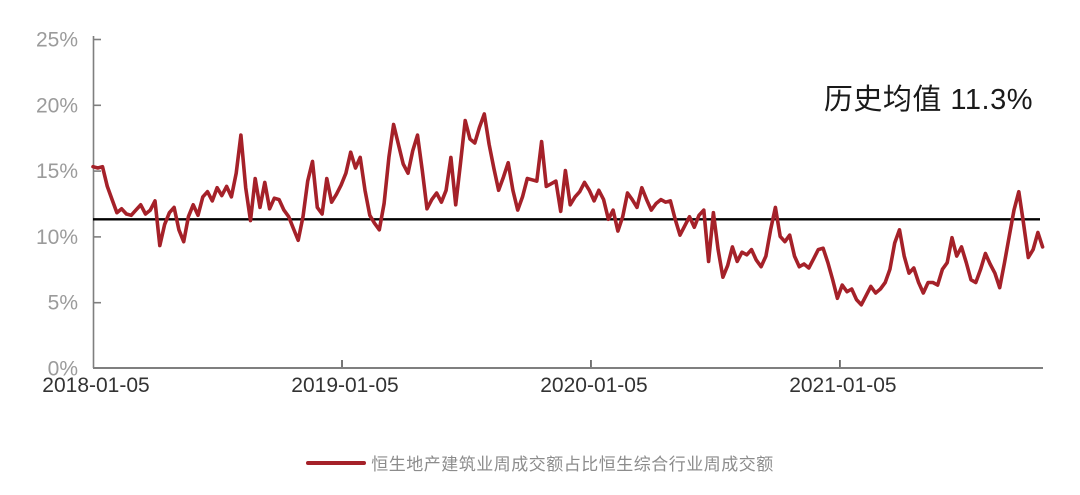 The image size is (1080, 495). What do you see at coordinates (57, 40) in the screenshot?
I see `y-tick-label: 25%` at bounding box center [57, 40].